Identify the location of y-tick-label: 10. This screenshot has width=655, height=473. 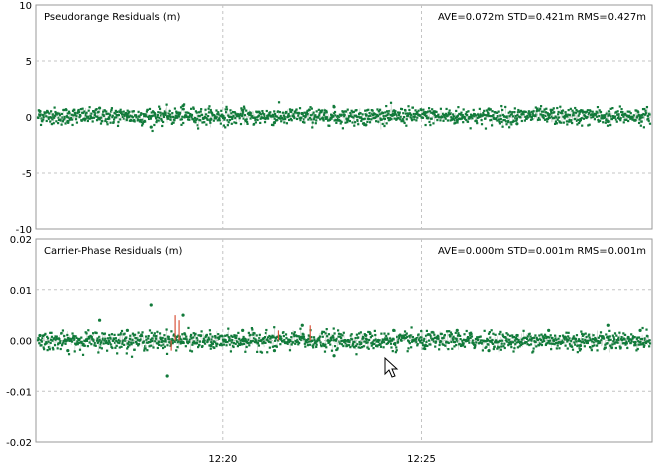
(25, 6).